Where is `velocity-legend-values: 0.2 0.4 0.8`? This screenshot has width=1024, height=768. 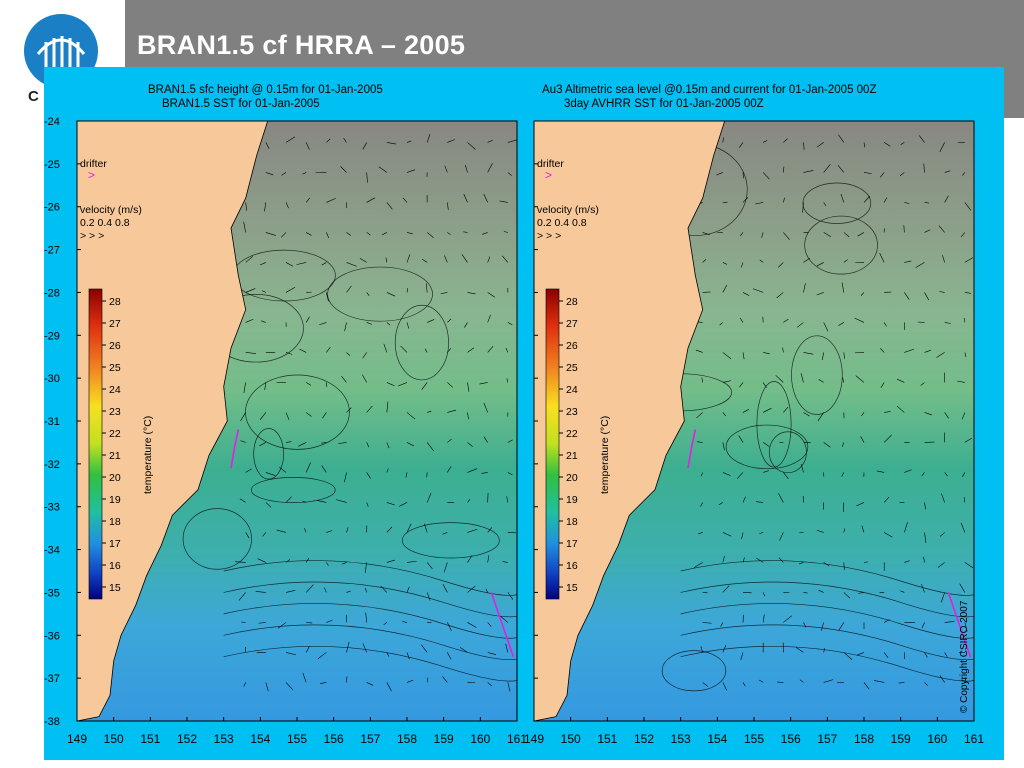 velocity-legend-values: 0.2 0.4 0.8 is located at coordinates (562, 223).